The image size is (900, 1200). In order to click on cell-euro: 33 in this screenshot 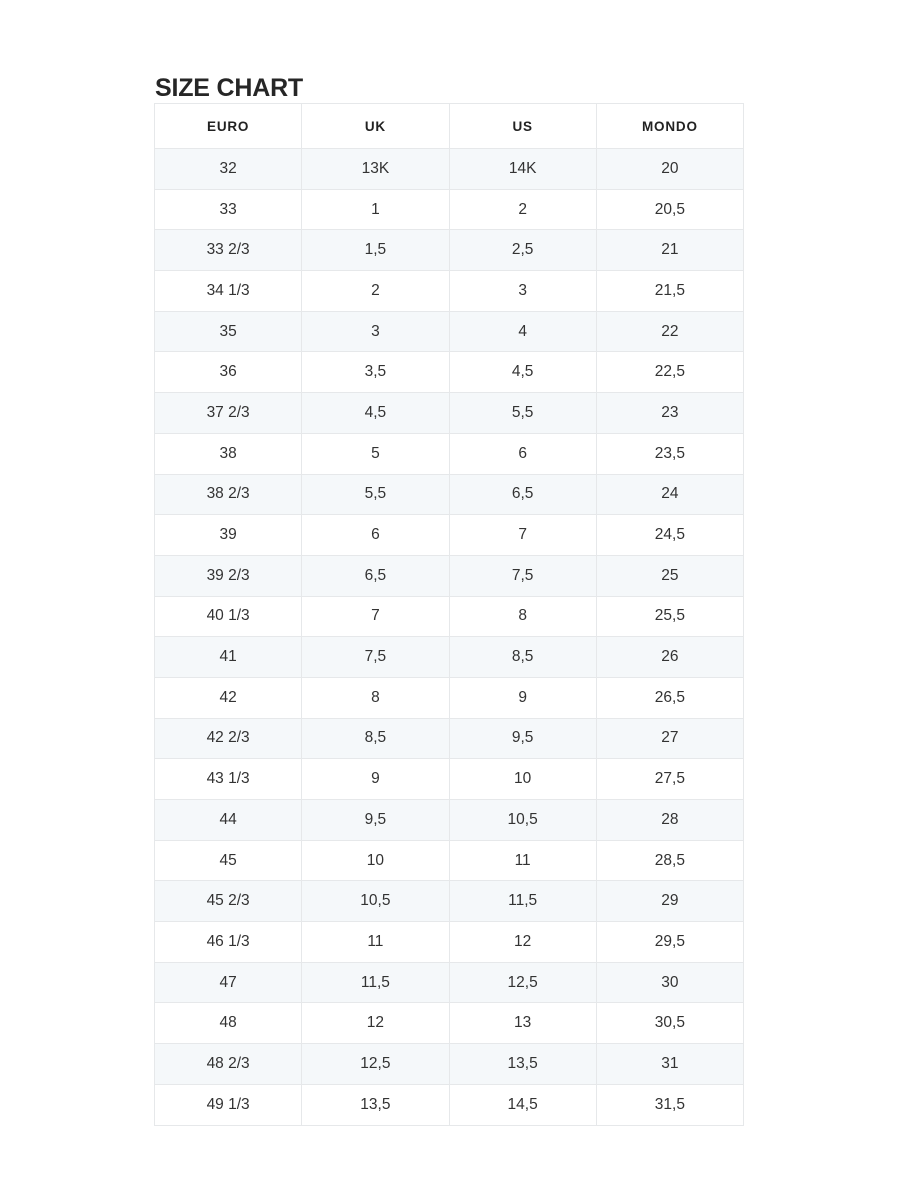, I will do `click(228, 209)`.